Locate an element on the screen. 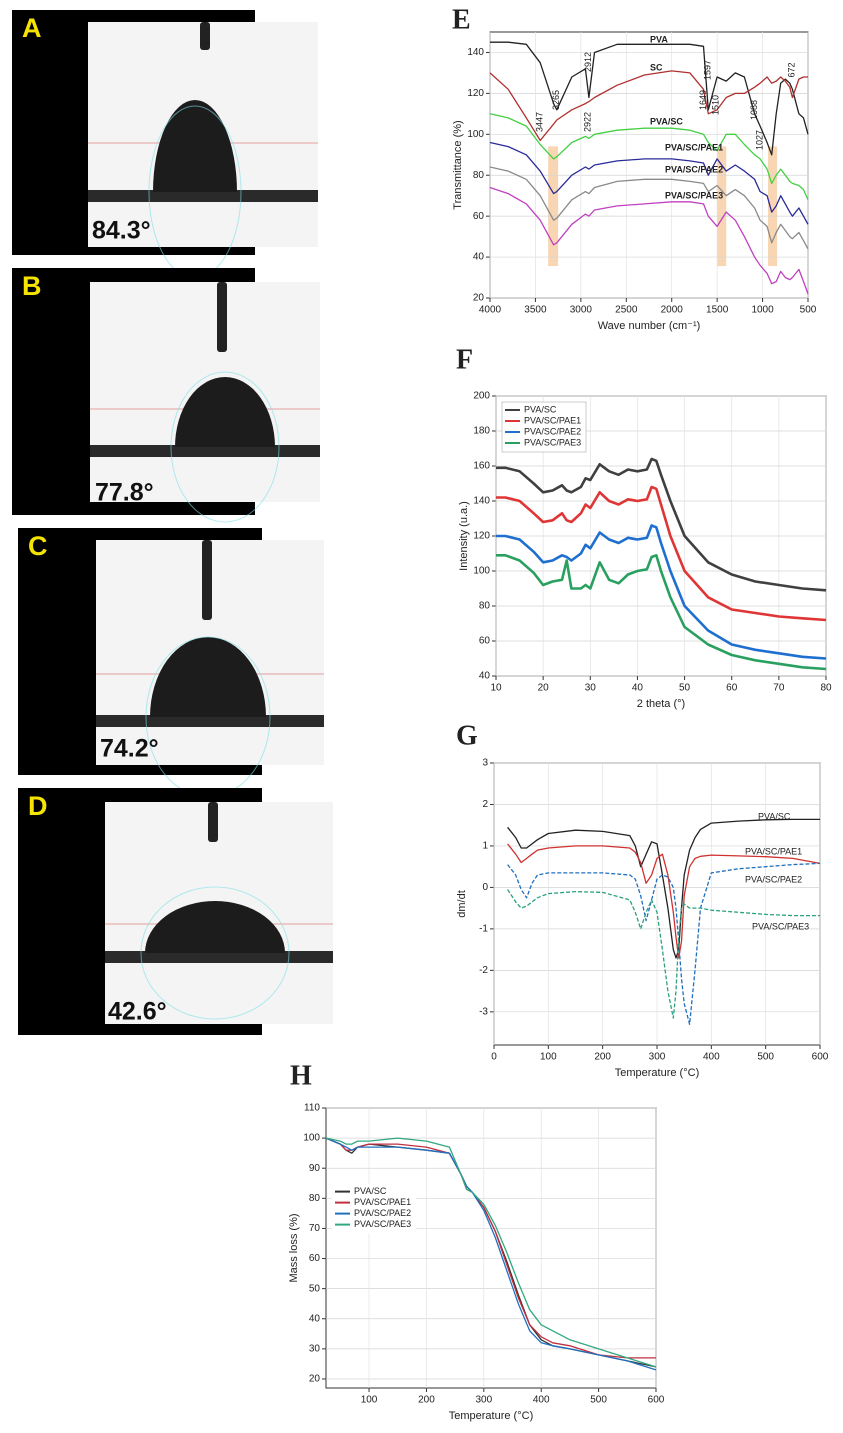 This screenshot has width=843, height=1433. y-tick-label: 3 is located at coordinates (485, 763).